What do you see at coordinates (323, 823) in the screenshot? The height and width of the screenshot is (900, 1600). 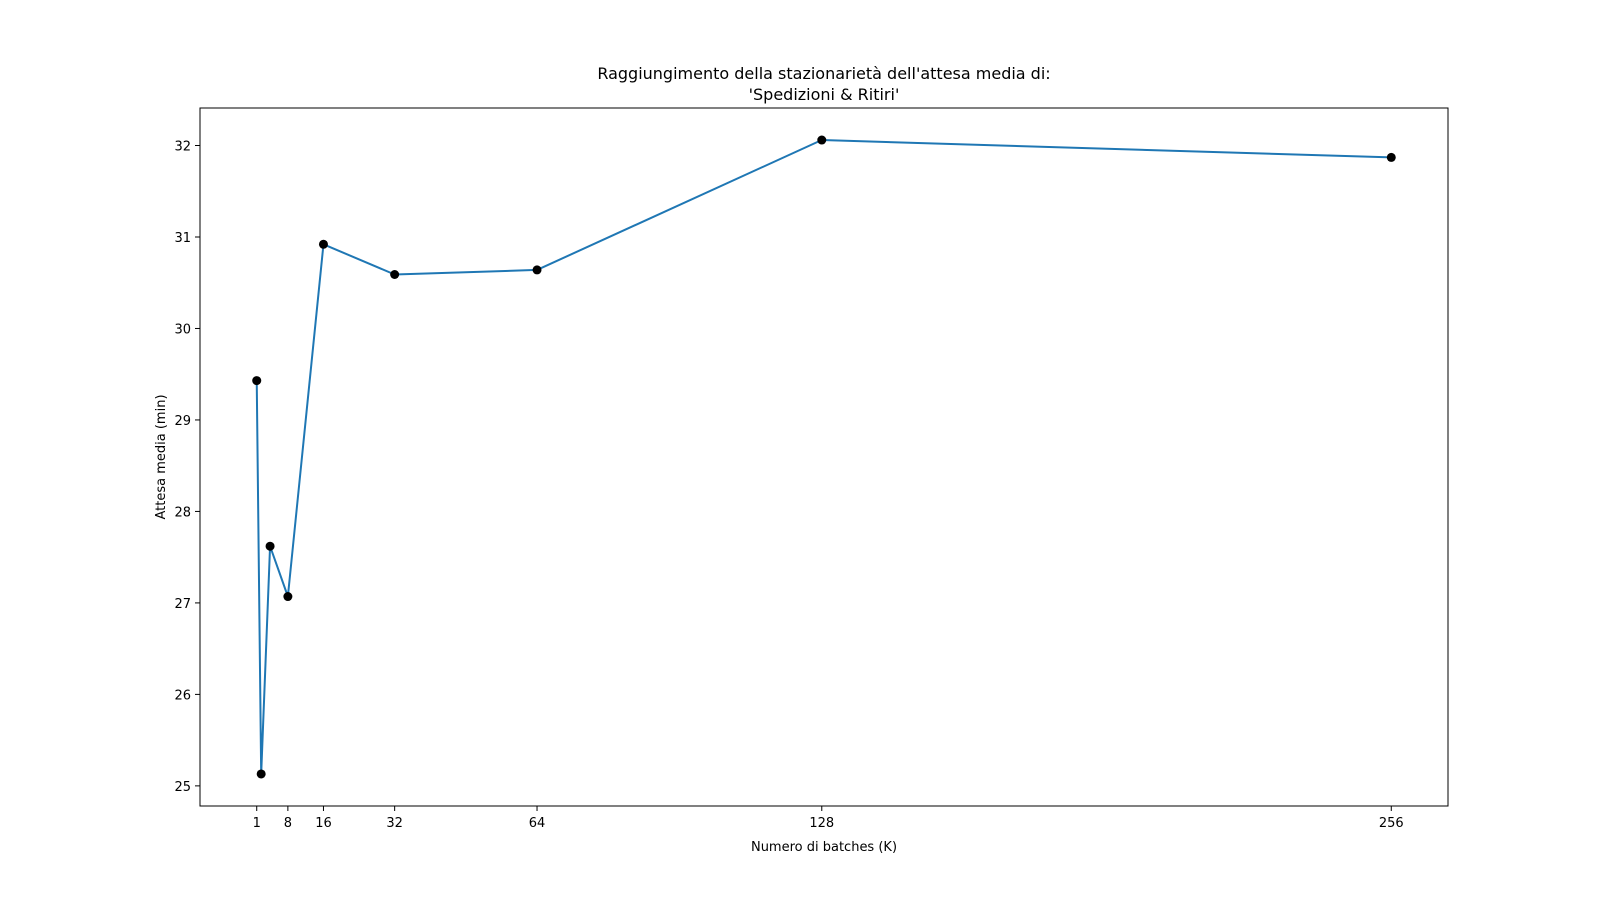 I see `x-tick-label: 16` at bounding box center [323, 823].